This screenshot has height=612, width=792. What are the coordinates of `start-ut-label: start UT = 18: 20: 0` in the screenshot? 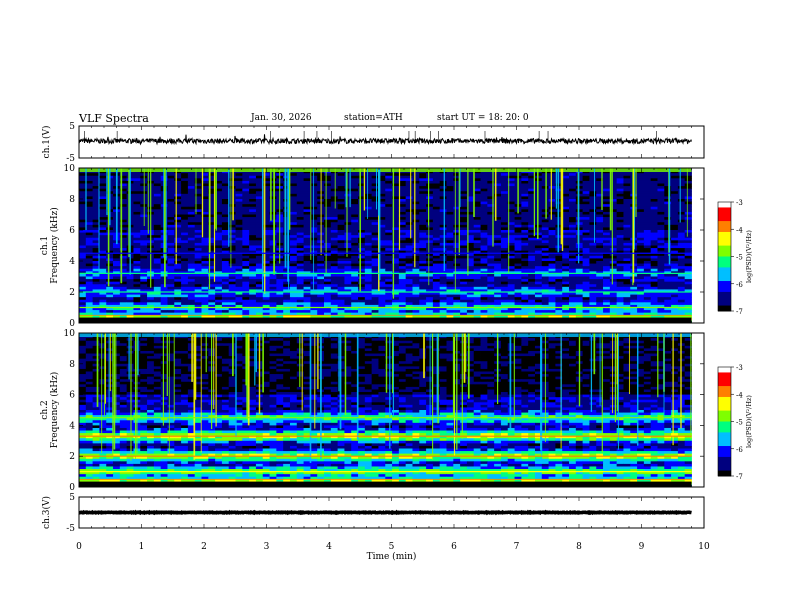 It's located at (483, 118).